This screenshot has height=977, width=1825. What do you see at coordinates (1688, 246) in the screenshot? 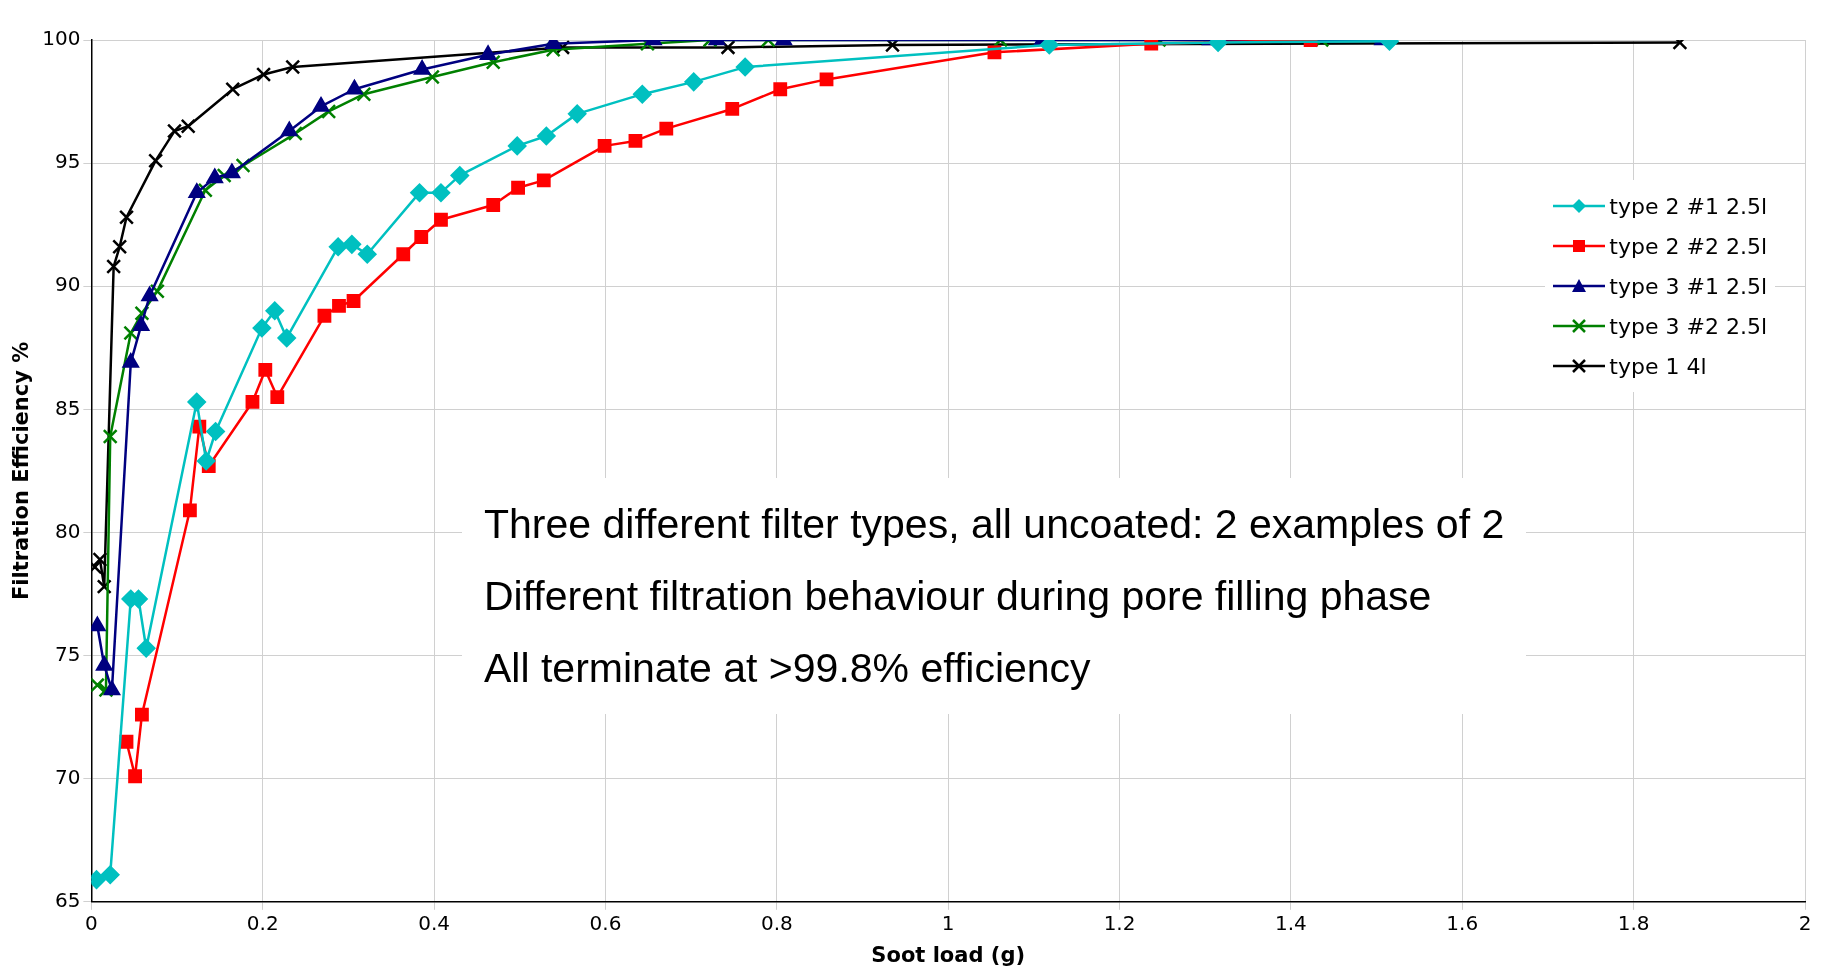
I see `legend-label: type 2 #2 2.5l` at bounding box center [1688, 246].